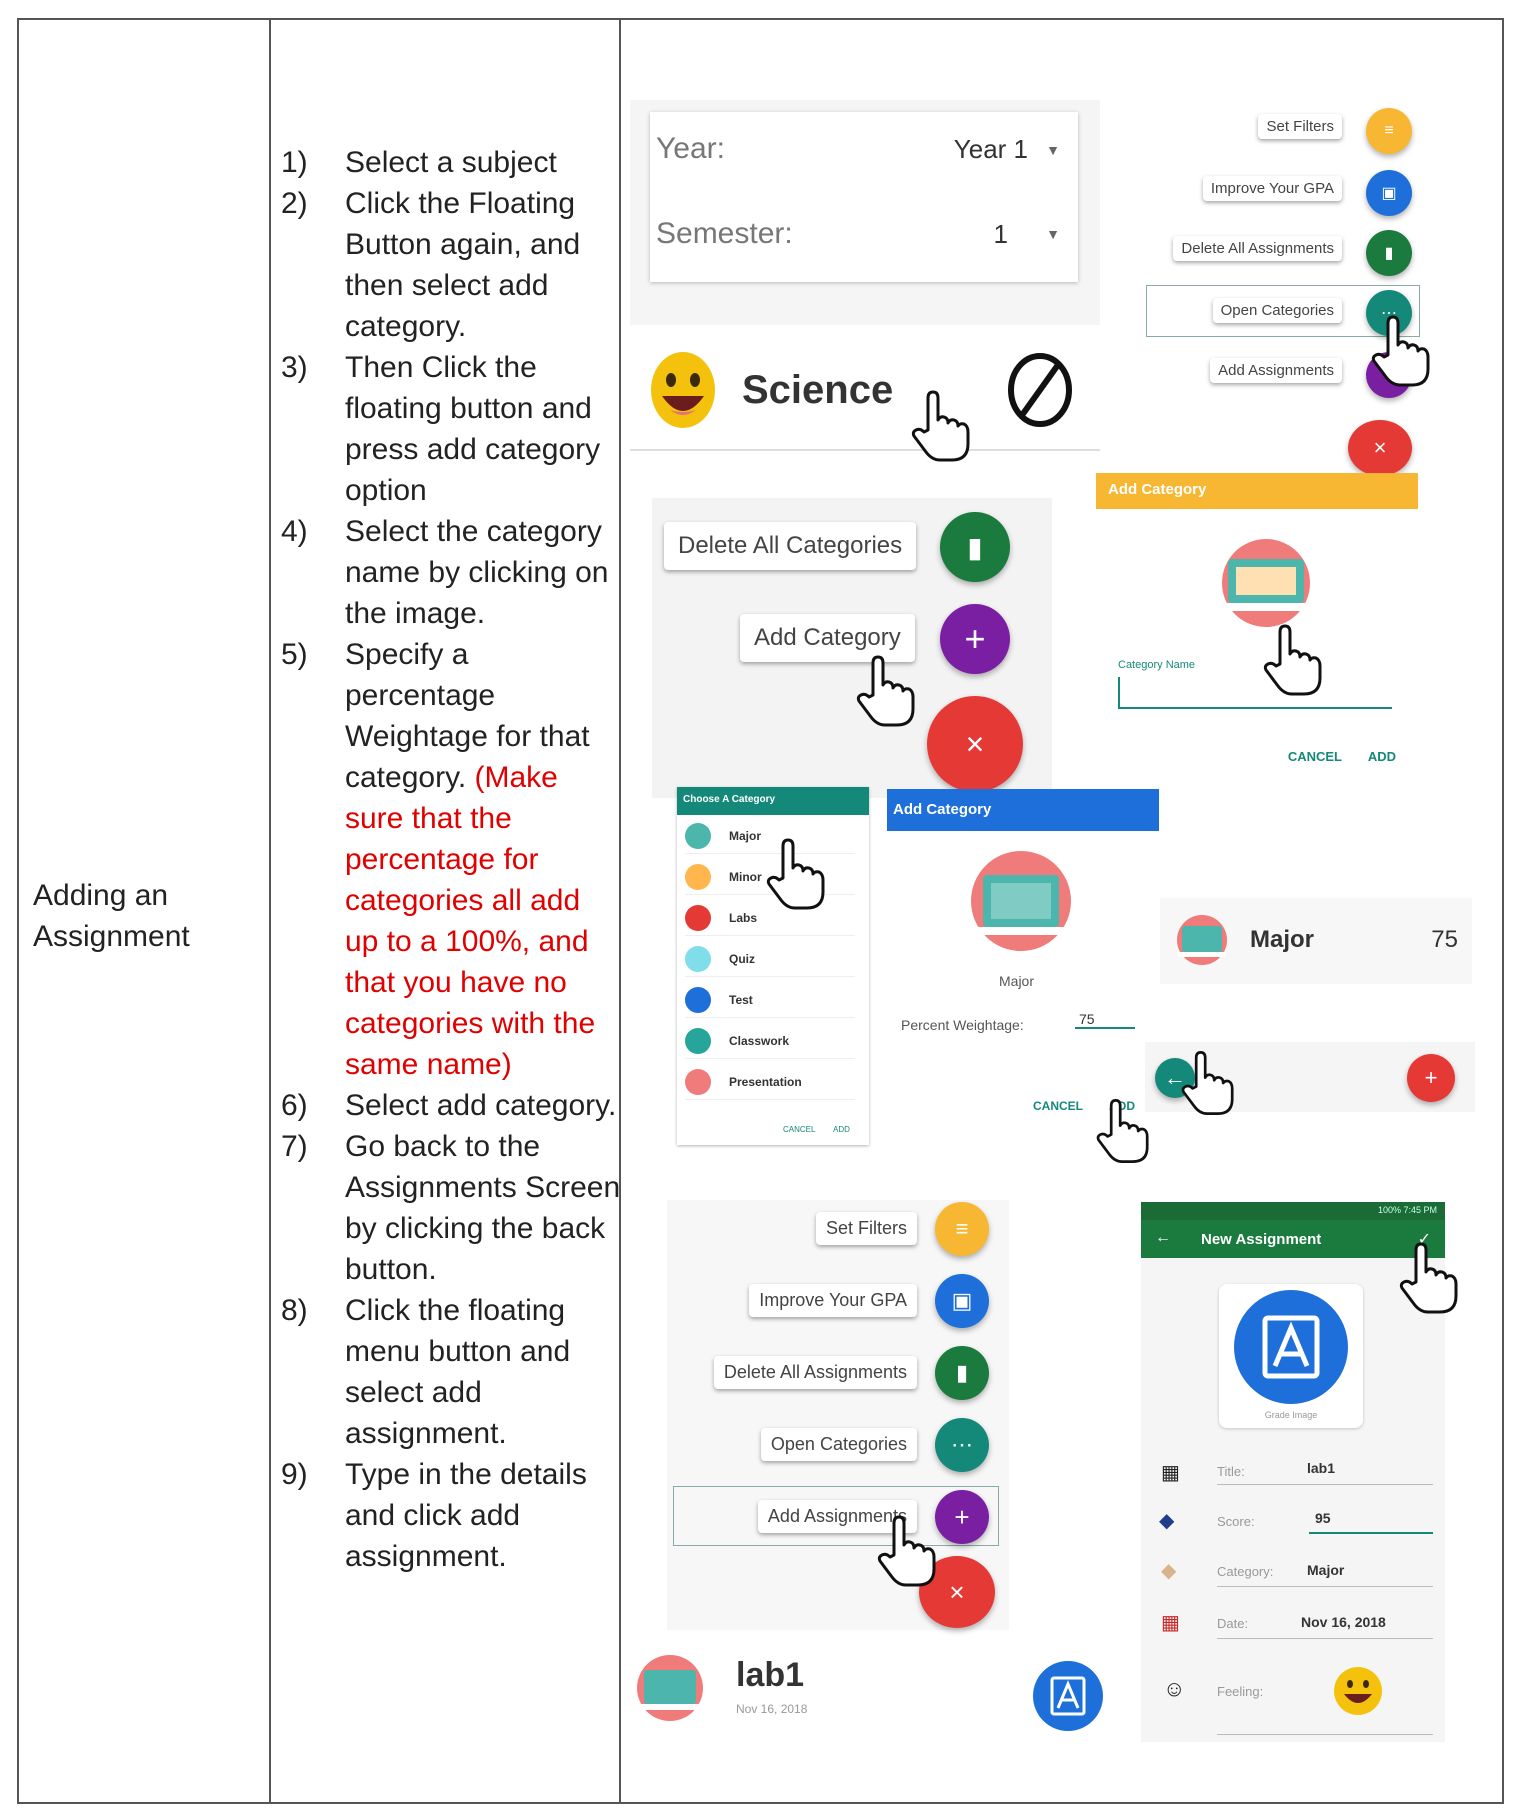 The width and height of the screenshot is (1523, 1812). Describe the element at coordinates (990, 149) in the screenshot. I see `year-select: Year 1` at that location.